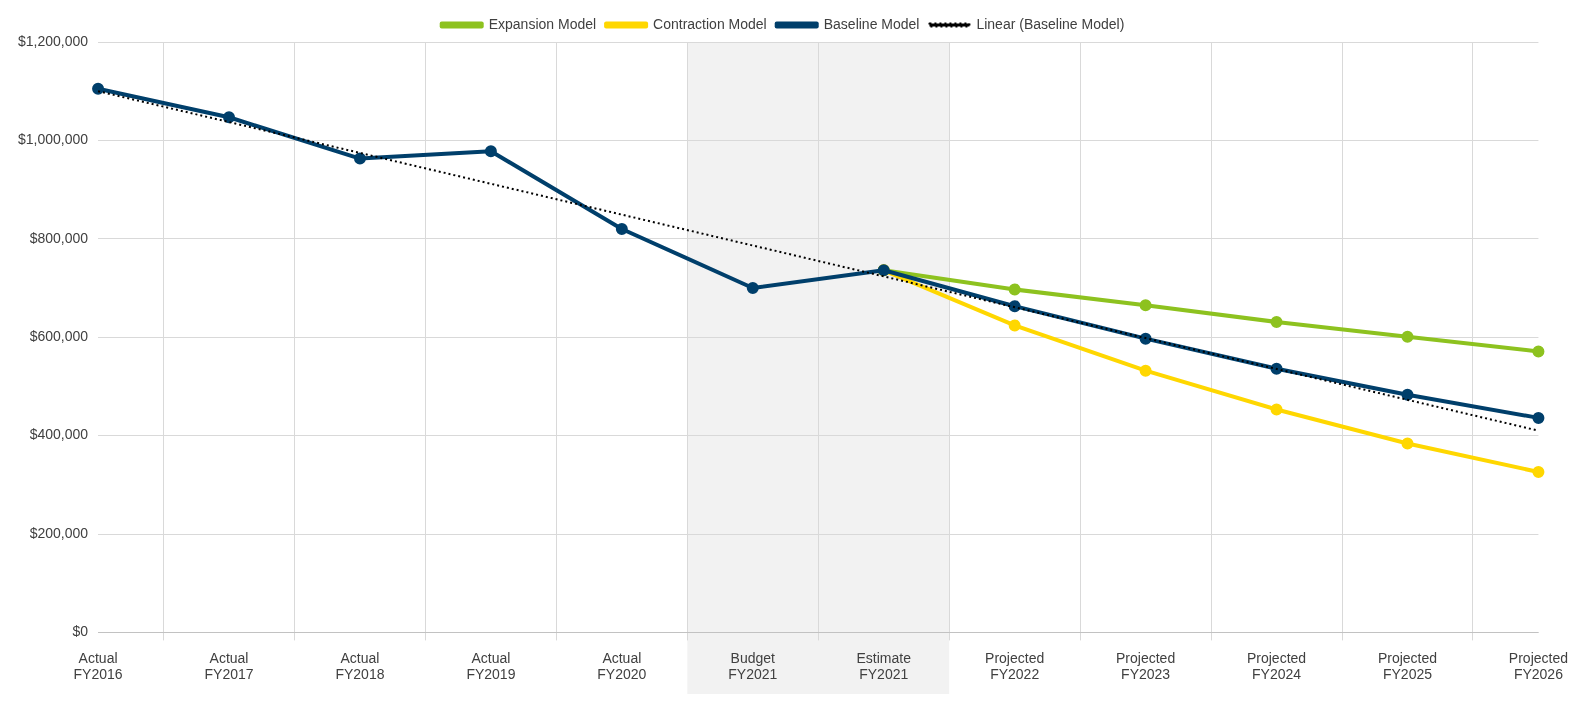  I want to click on y-tick-label: $0, so click(80, 631).